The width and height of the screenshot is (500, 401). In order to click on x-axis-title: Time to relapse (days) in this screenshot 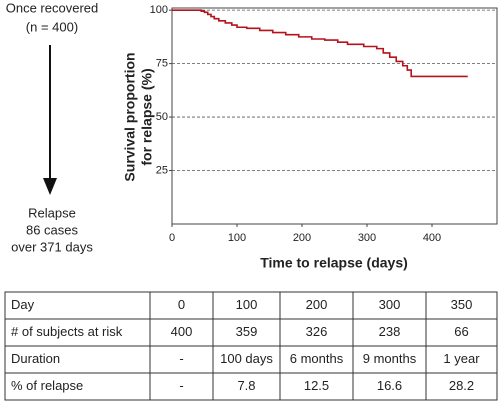, I will do `click(334, 263)`.